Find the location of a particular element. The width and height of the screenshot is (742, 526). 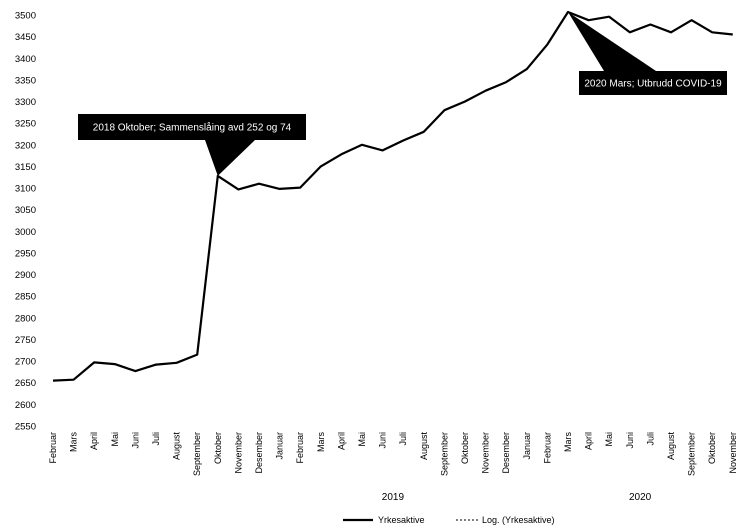

y-tick-label: 3250 is located at coordinates (25, 124).